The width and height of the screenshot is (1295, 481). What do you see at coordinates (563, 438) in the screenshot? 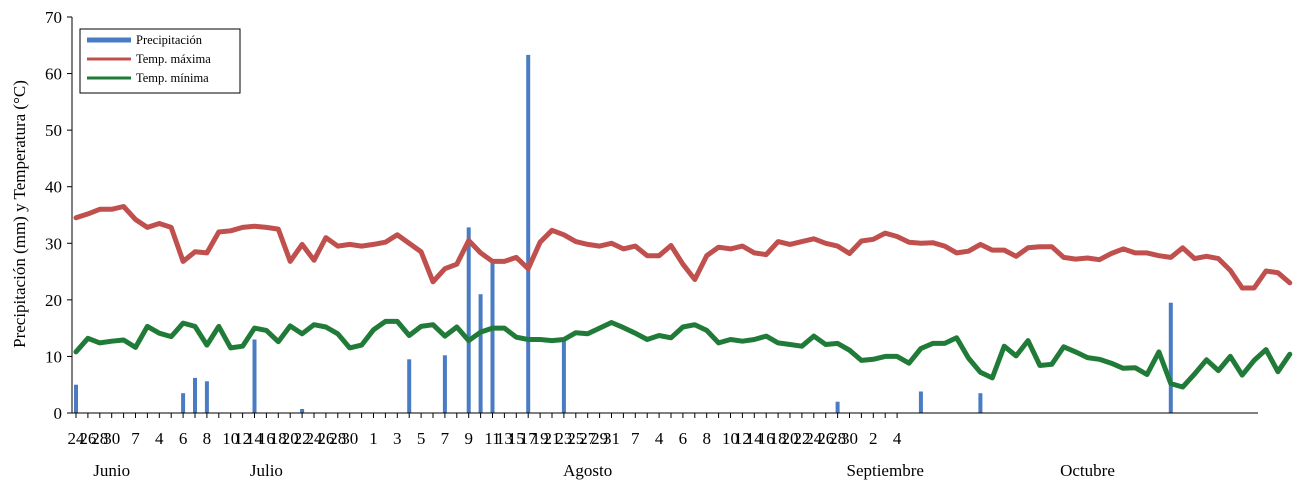
I see `x-tick-label: 23` at bounding box center [563, 438].